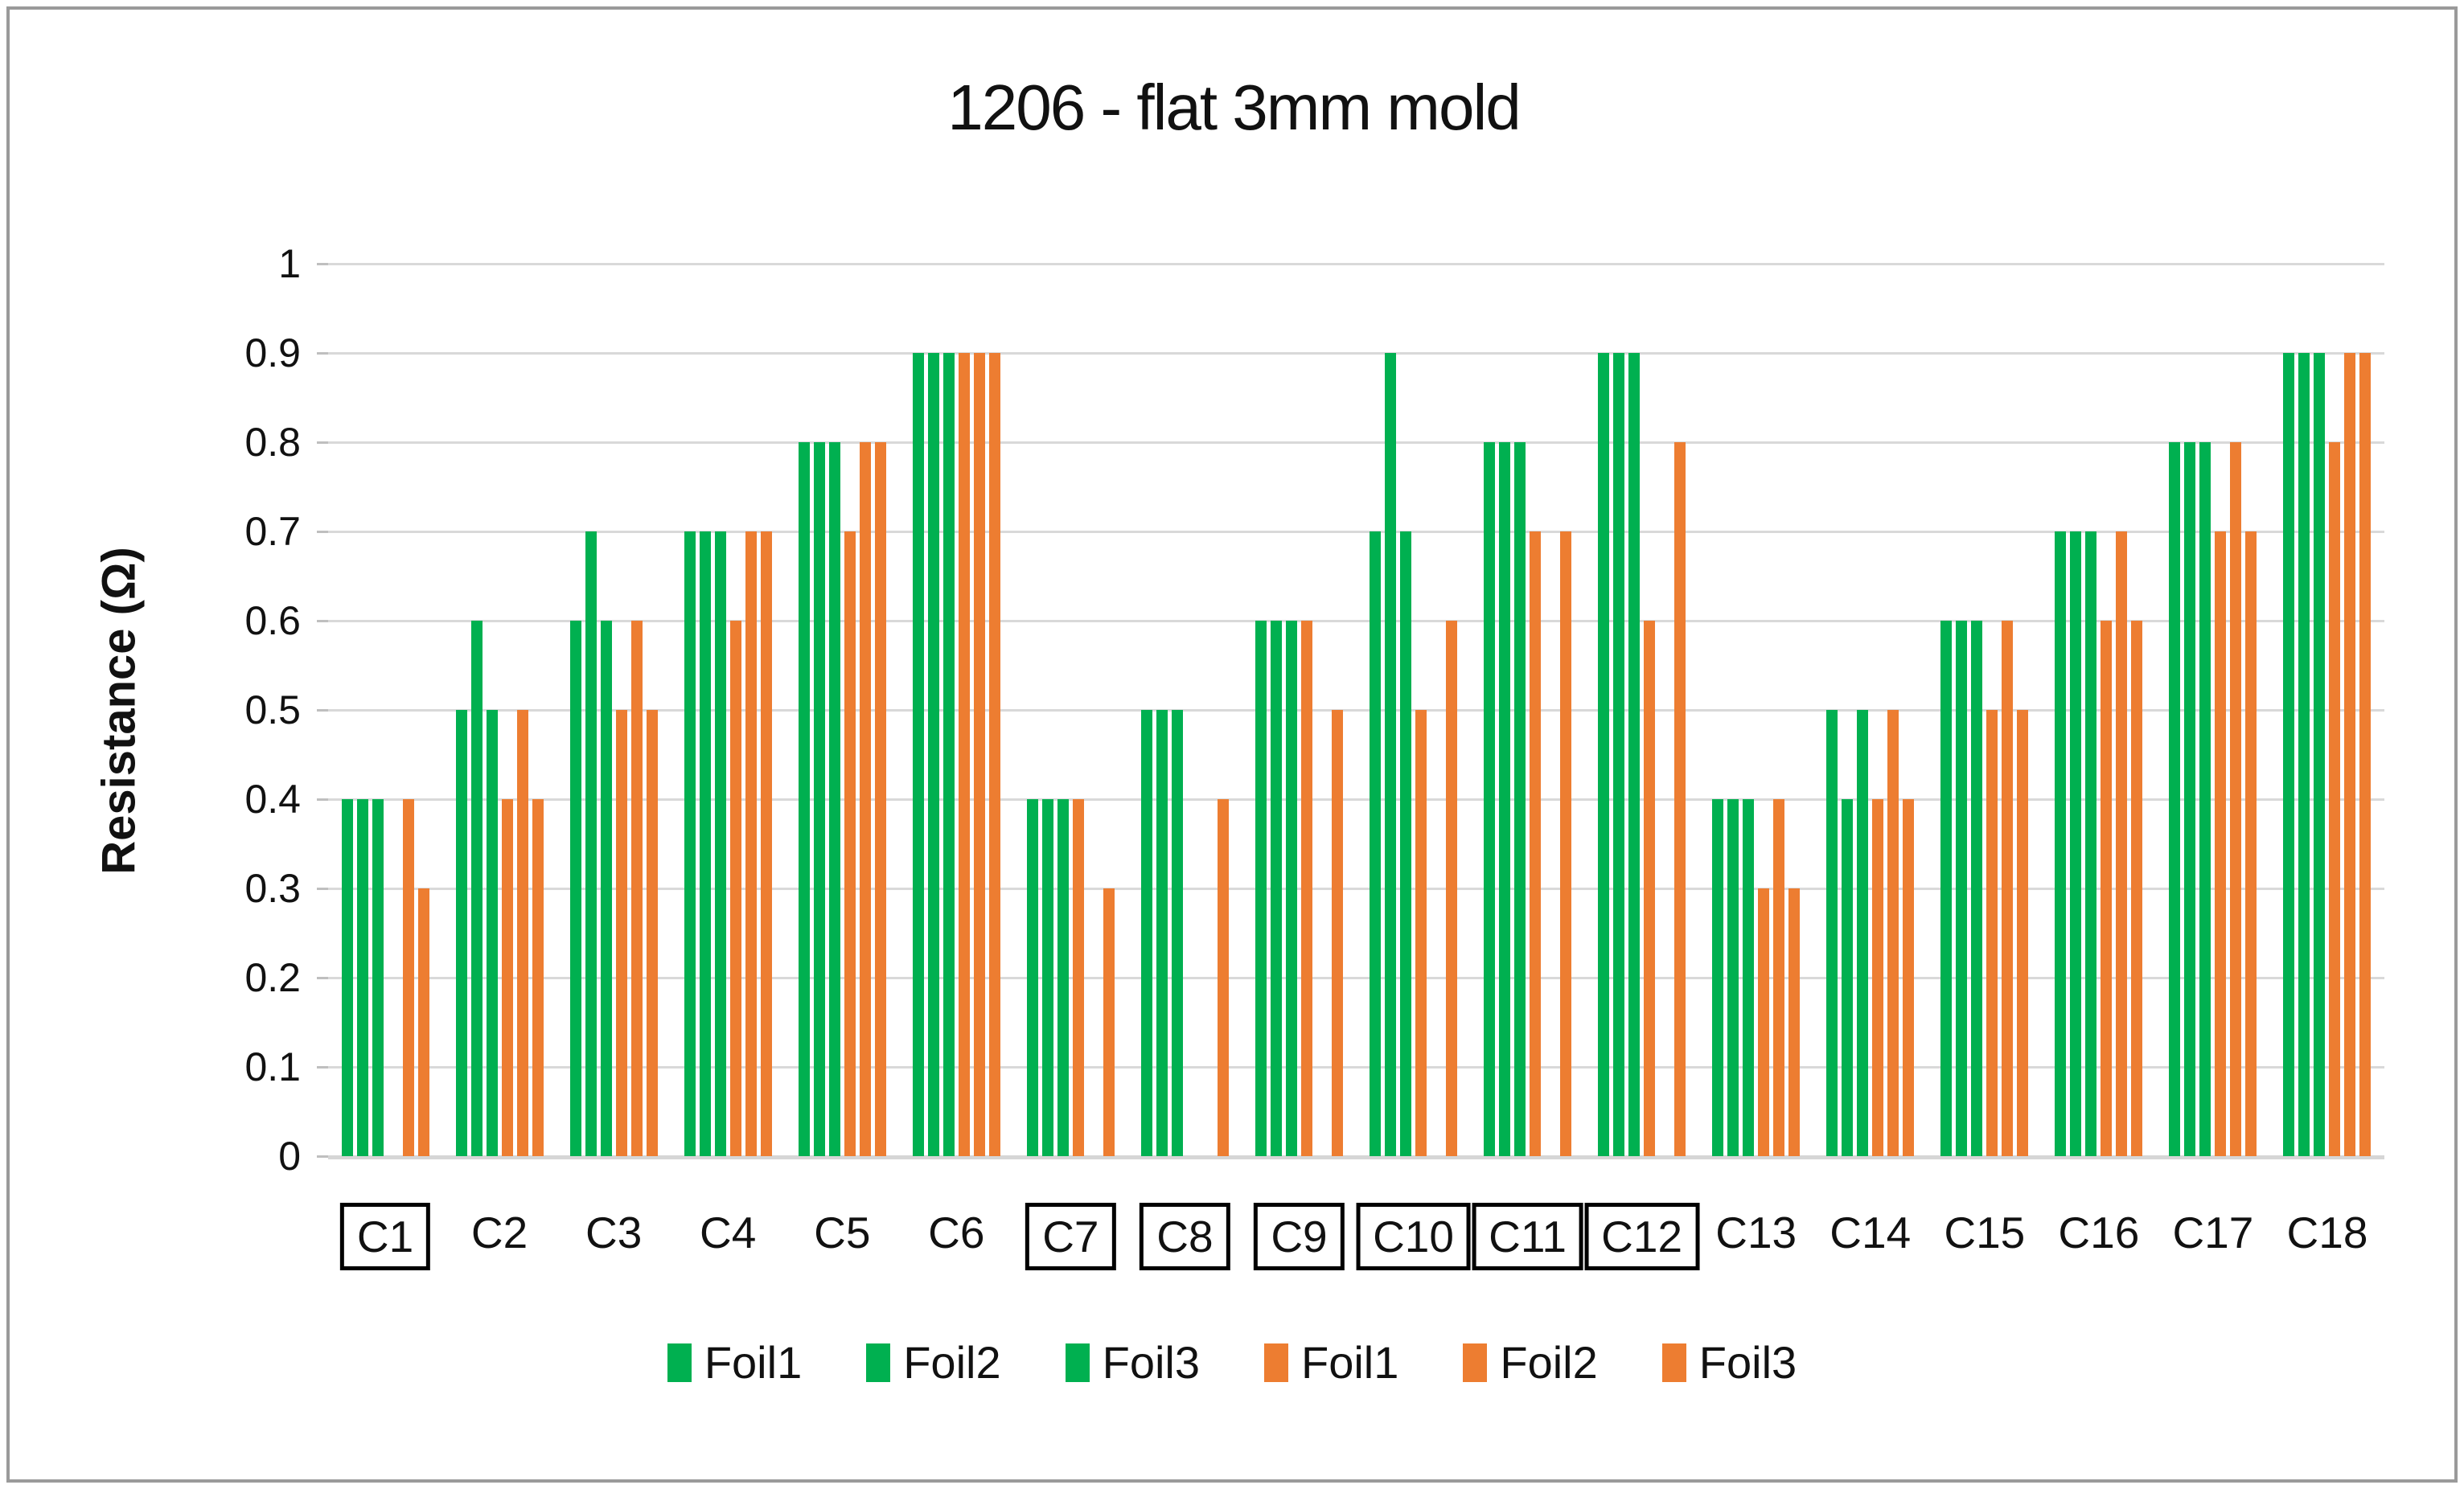 The width and height of the screenshot is (2464, 1489). I want to click on x-tick-label-C6: C6, so click(956, 1232).